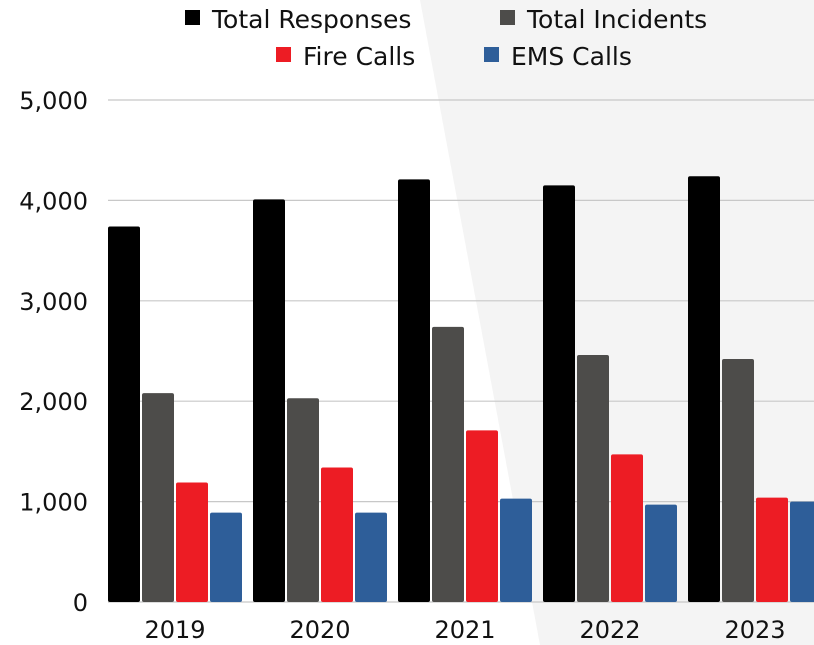 The height and width of the screenshot is (645, 814). I want to click on bar-fire-calls-2019, so click(192, 542).